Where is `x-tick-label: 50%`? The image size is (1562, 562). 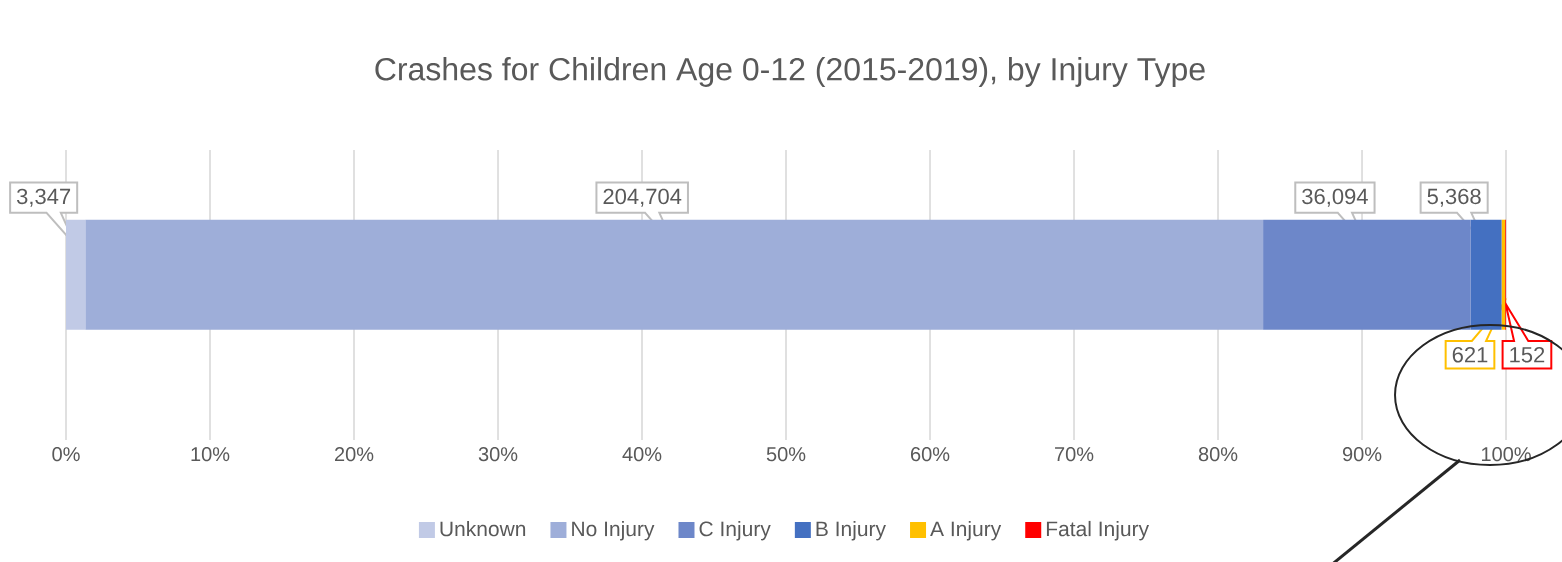
x-tick-label: 50% is located at coordinates (786, 454).